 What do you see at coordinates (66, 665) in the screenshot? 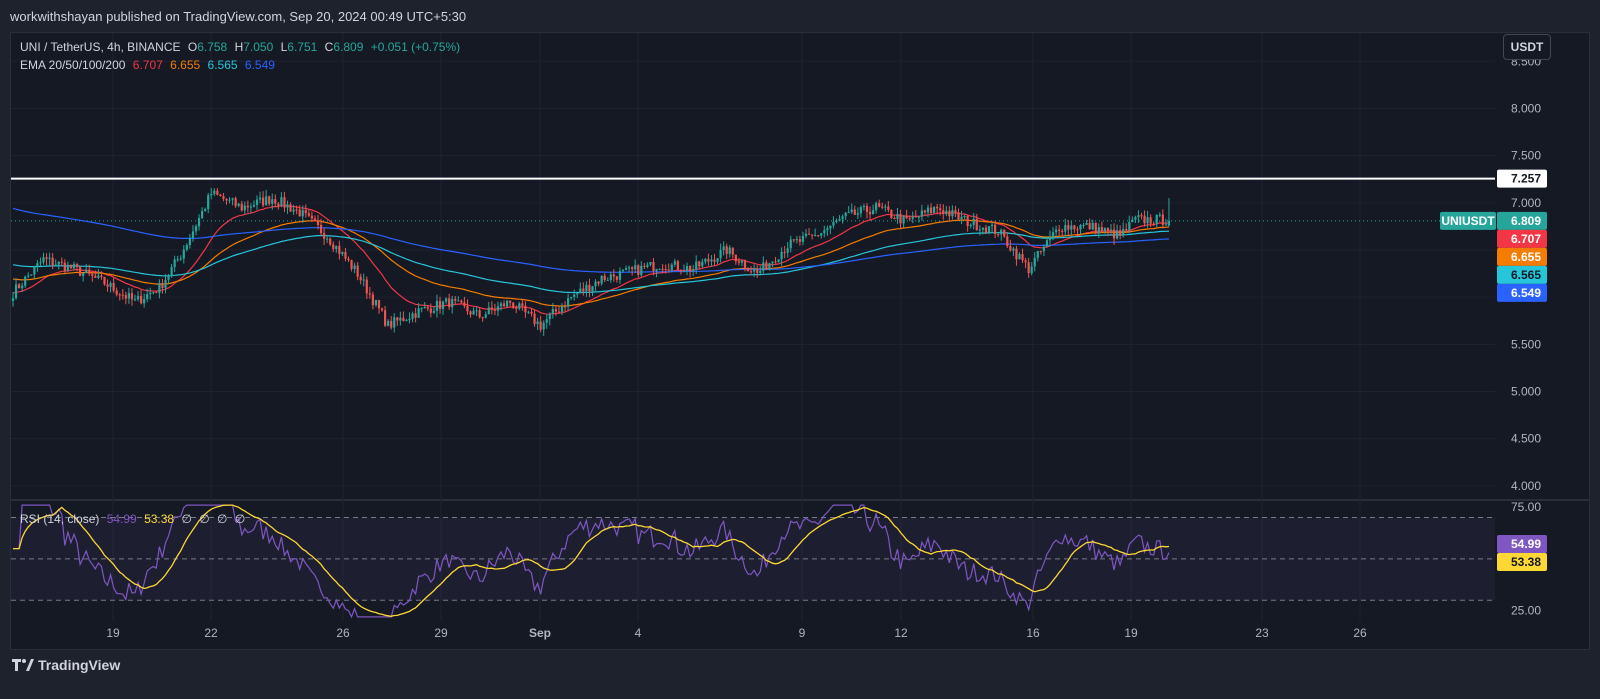
I see `tradingview-brand: TradingView` at bounding box center [66, 665].